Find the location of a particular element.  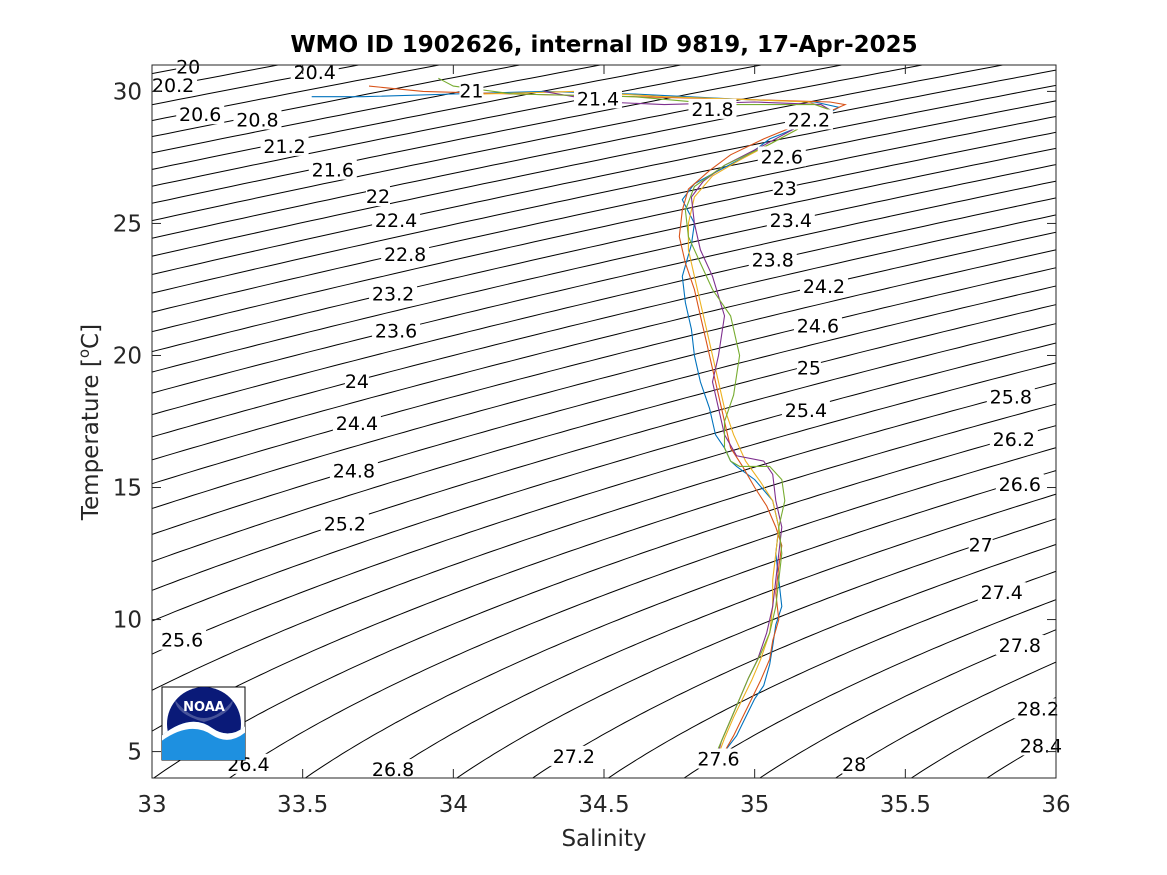

contour-label: 21 is located at coordinates (471, 91).